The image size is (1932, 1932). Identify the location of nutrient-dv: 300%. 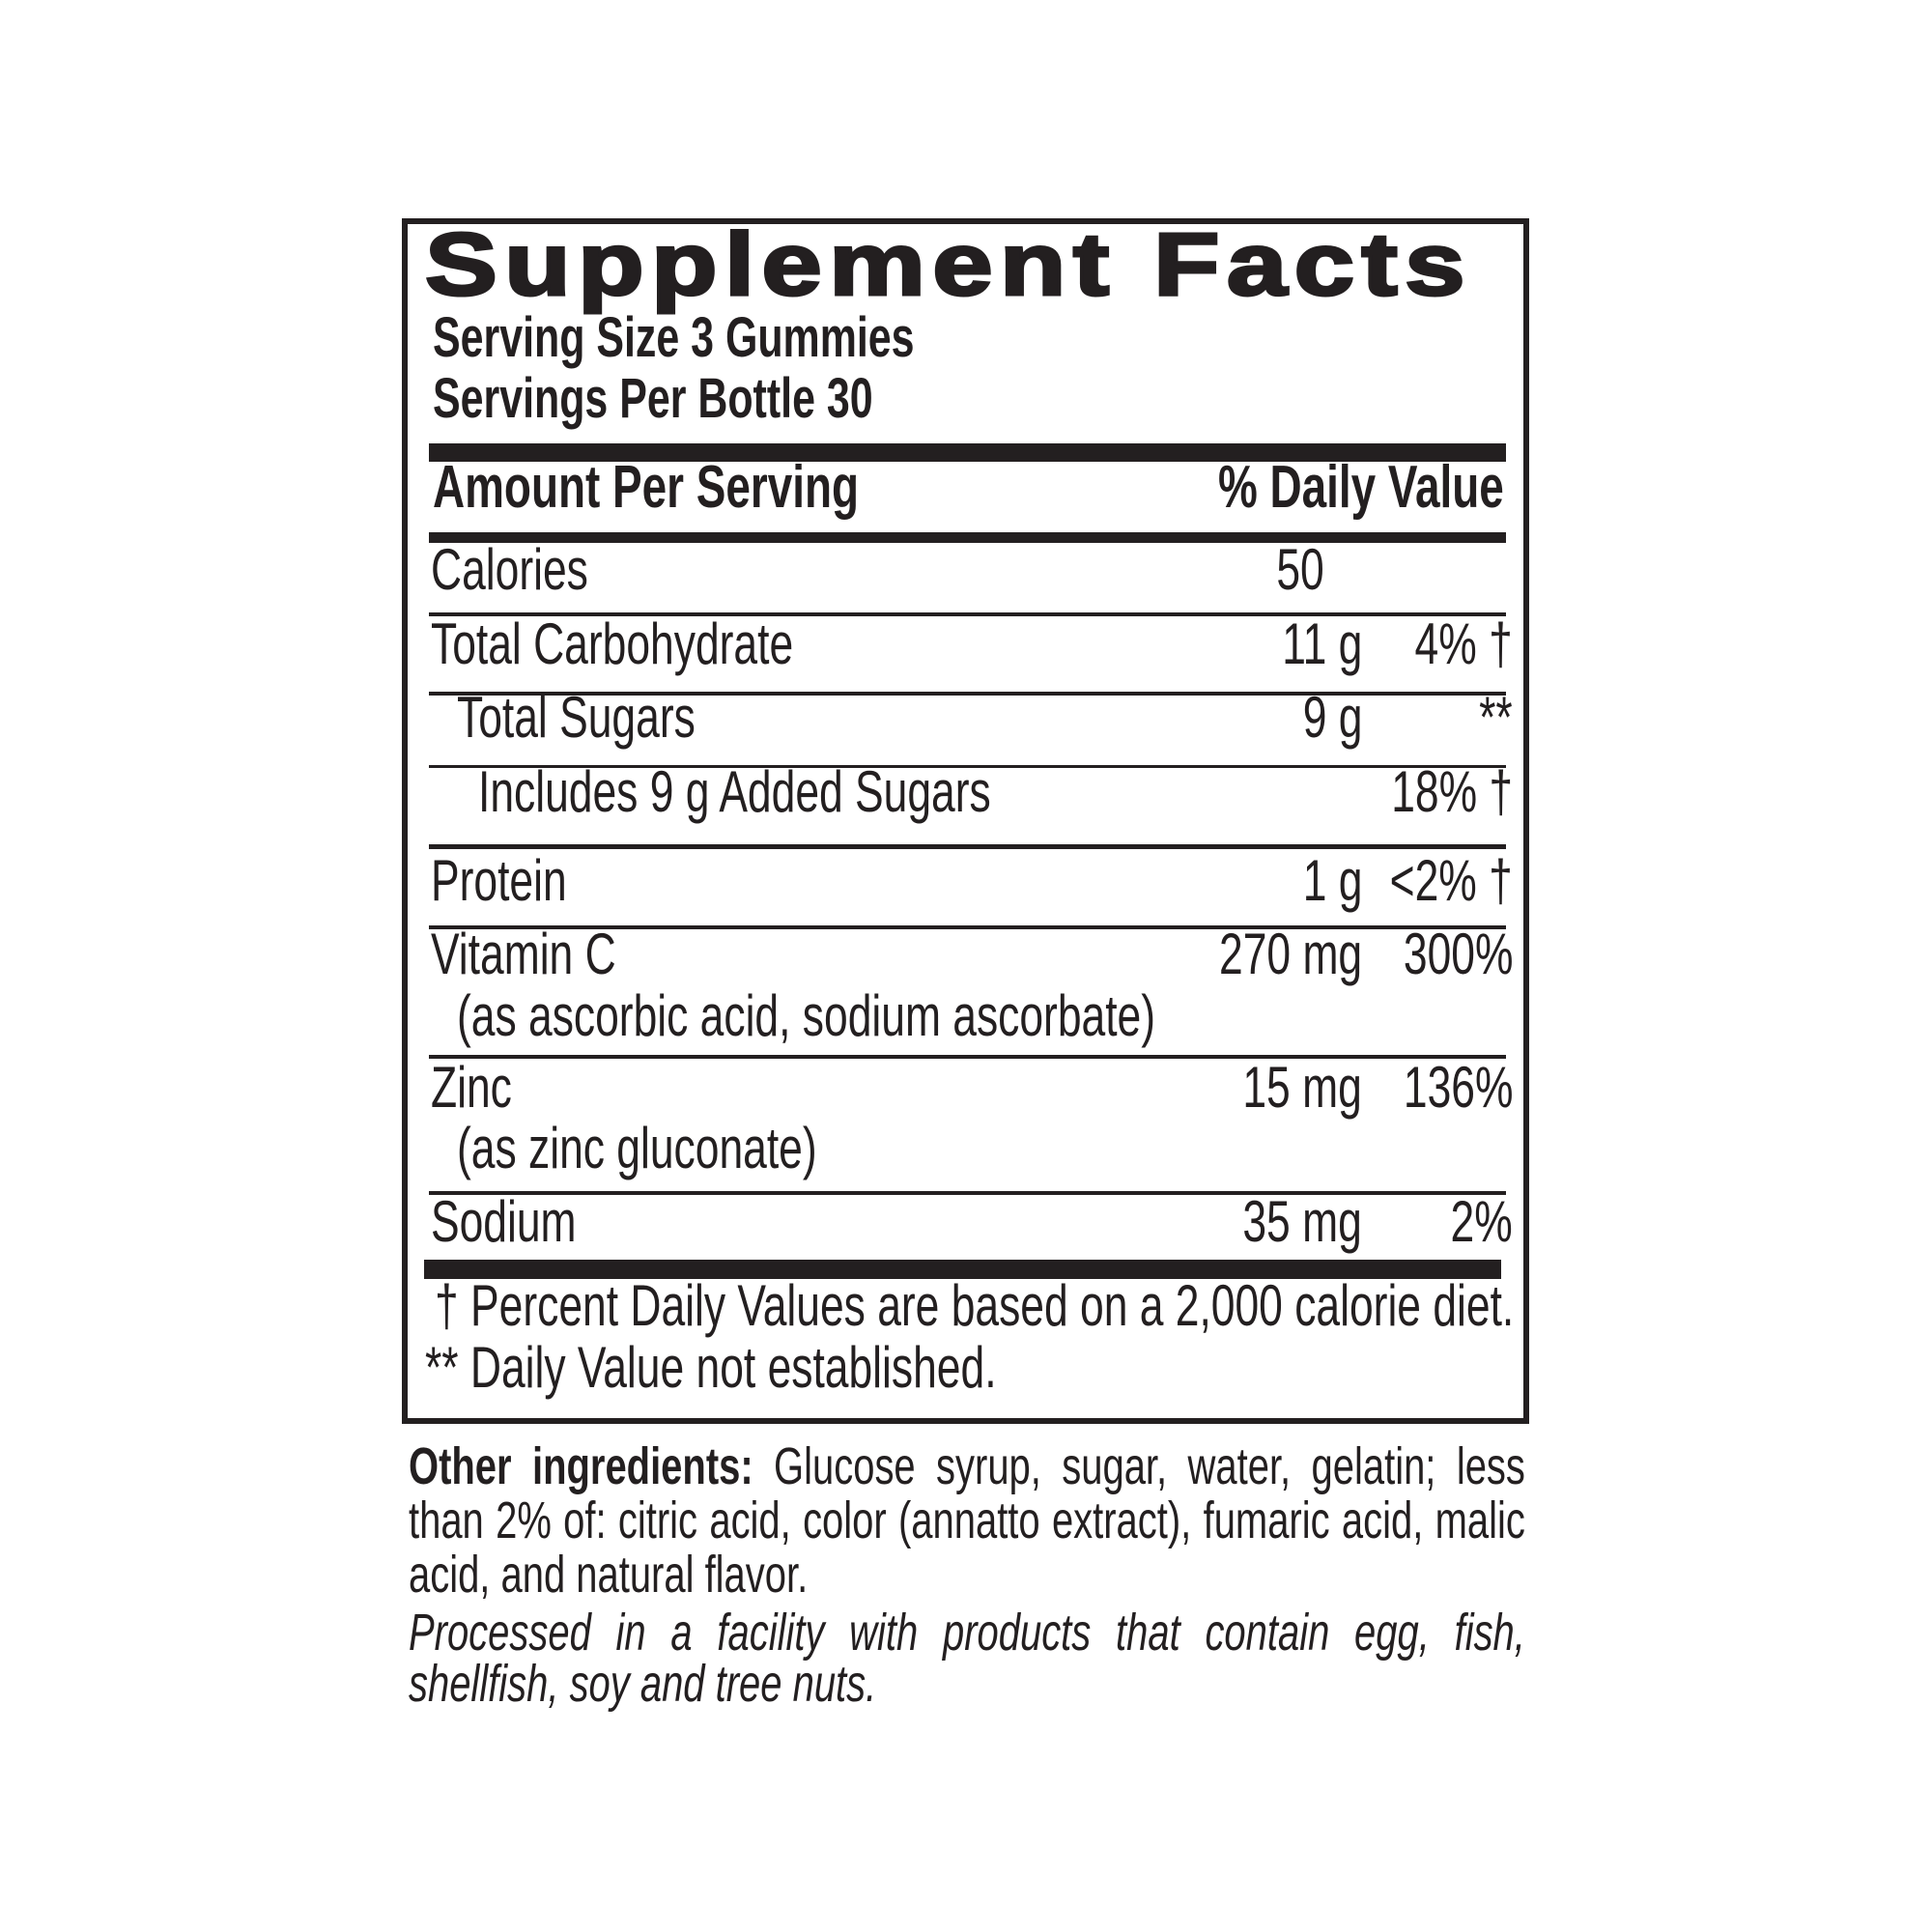
(1458, 954).